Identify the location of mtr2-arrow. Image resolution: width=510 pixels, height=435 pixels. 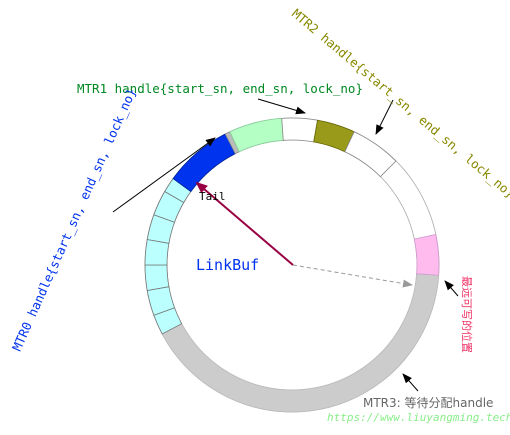
(384, 117).